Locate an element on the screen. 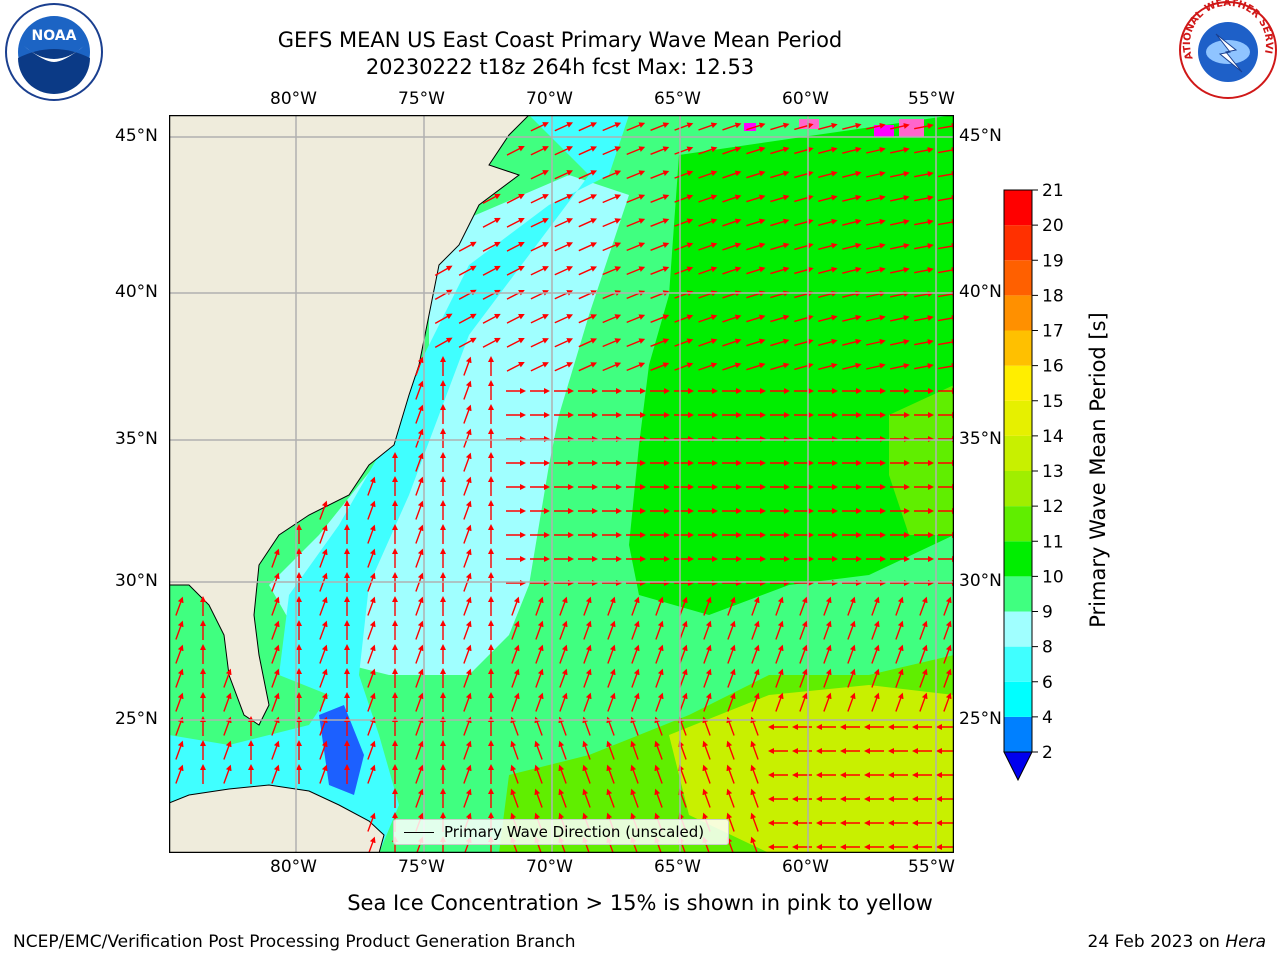 This screenshot has height=960, width=1280. lat-label-left: 35°N is located at coordinates (136, 439).